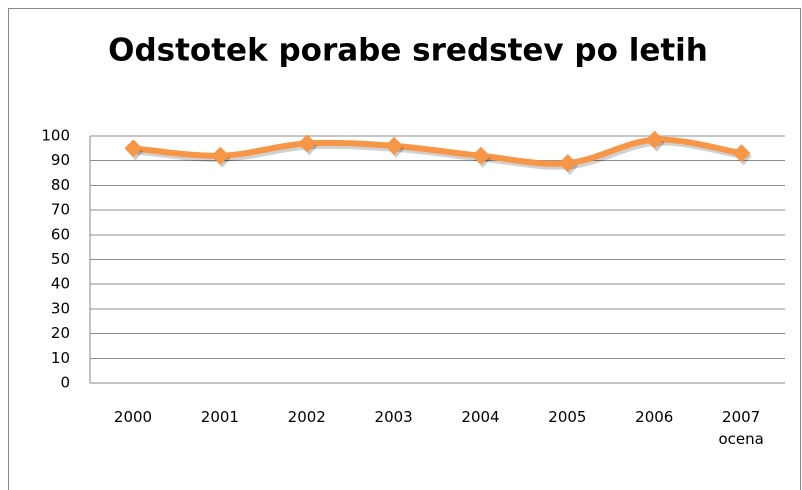 This screenshot has height=490, width=802. I want to click on y-tick-label: 100, so click(55, 136).